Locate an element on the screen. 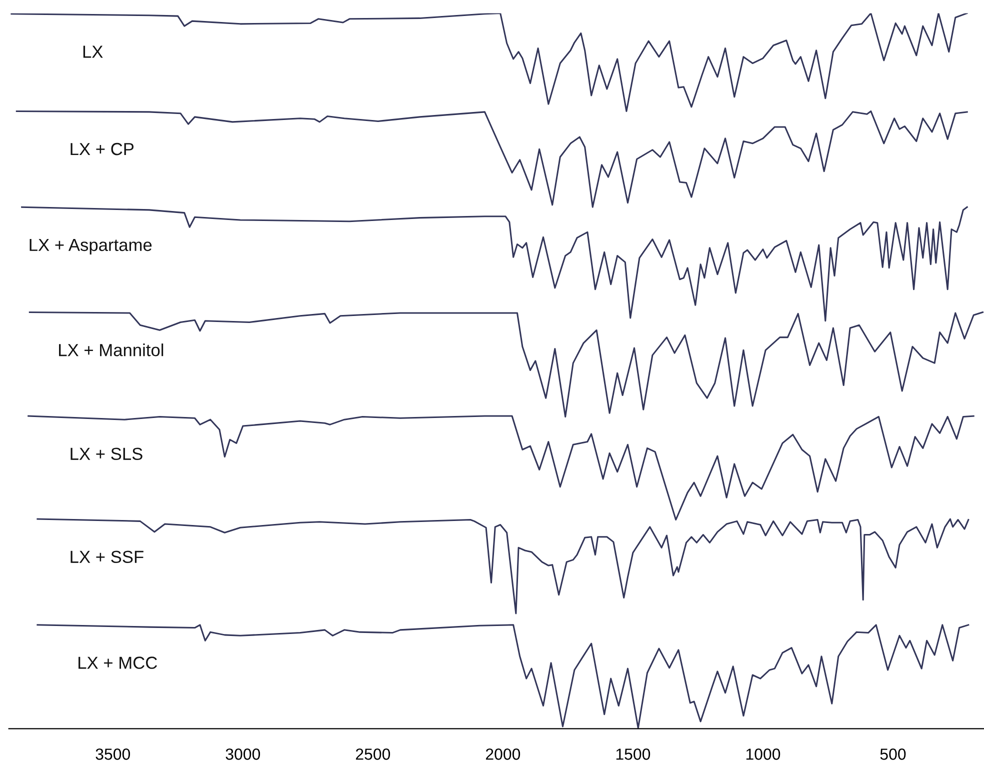 The image size is (984, 776). series-label: LX + SLS is located at coordinates (106, 454).